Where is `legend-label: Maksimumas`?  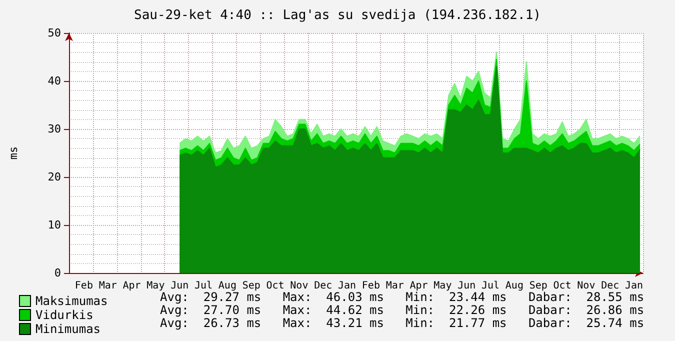
legend-label: Maksimumas is located at coordinates (72, 301).